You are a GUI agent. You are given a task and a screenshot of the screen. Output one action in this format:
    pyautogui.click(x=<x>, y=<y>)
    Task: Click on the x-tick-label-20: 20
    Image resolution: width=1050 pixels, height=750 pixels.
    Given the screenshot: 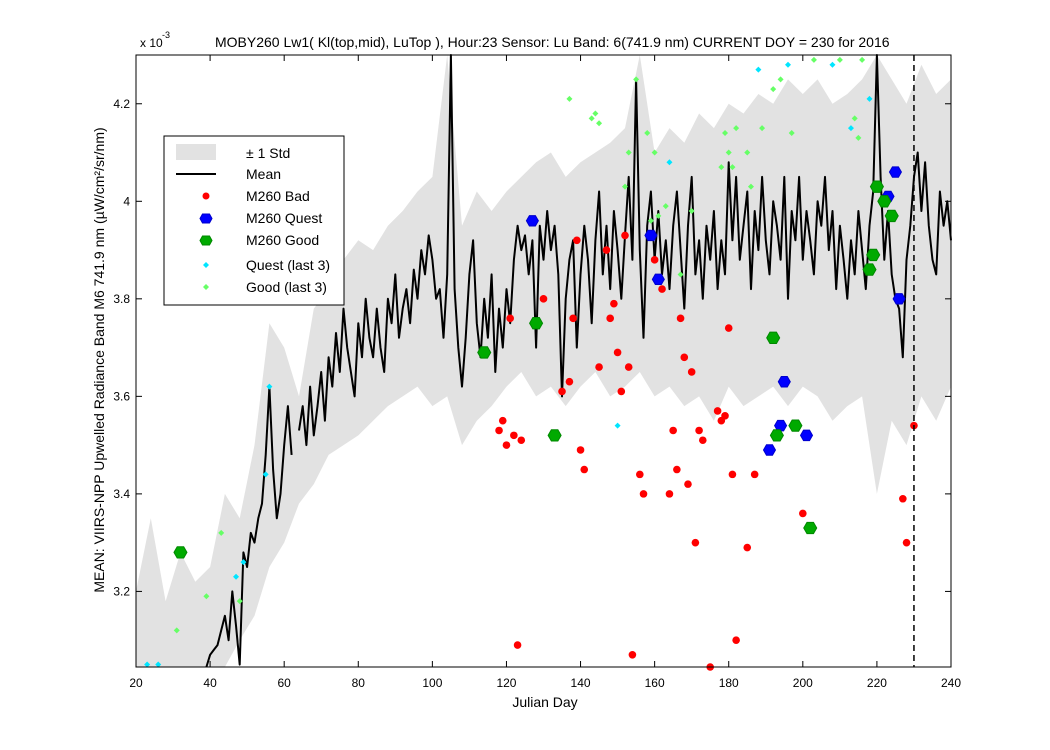 What is the action you would take?
    pyautogui.click(x=136, y=683)
    